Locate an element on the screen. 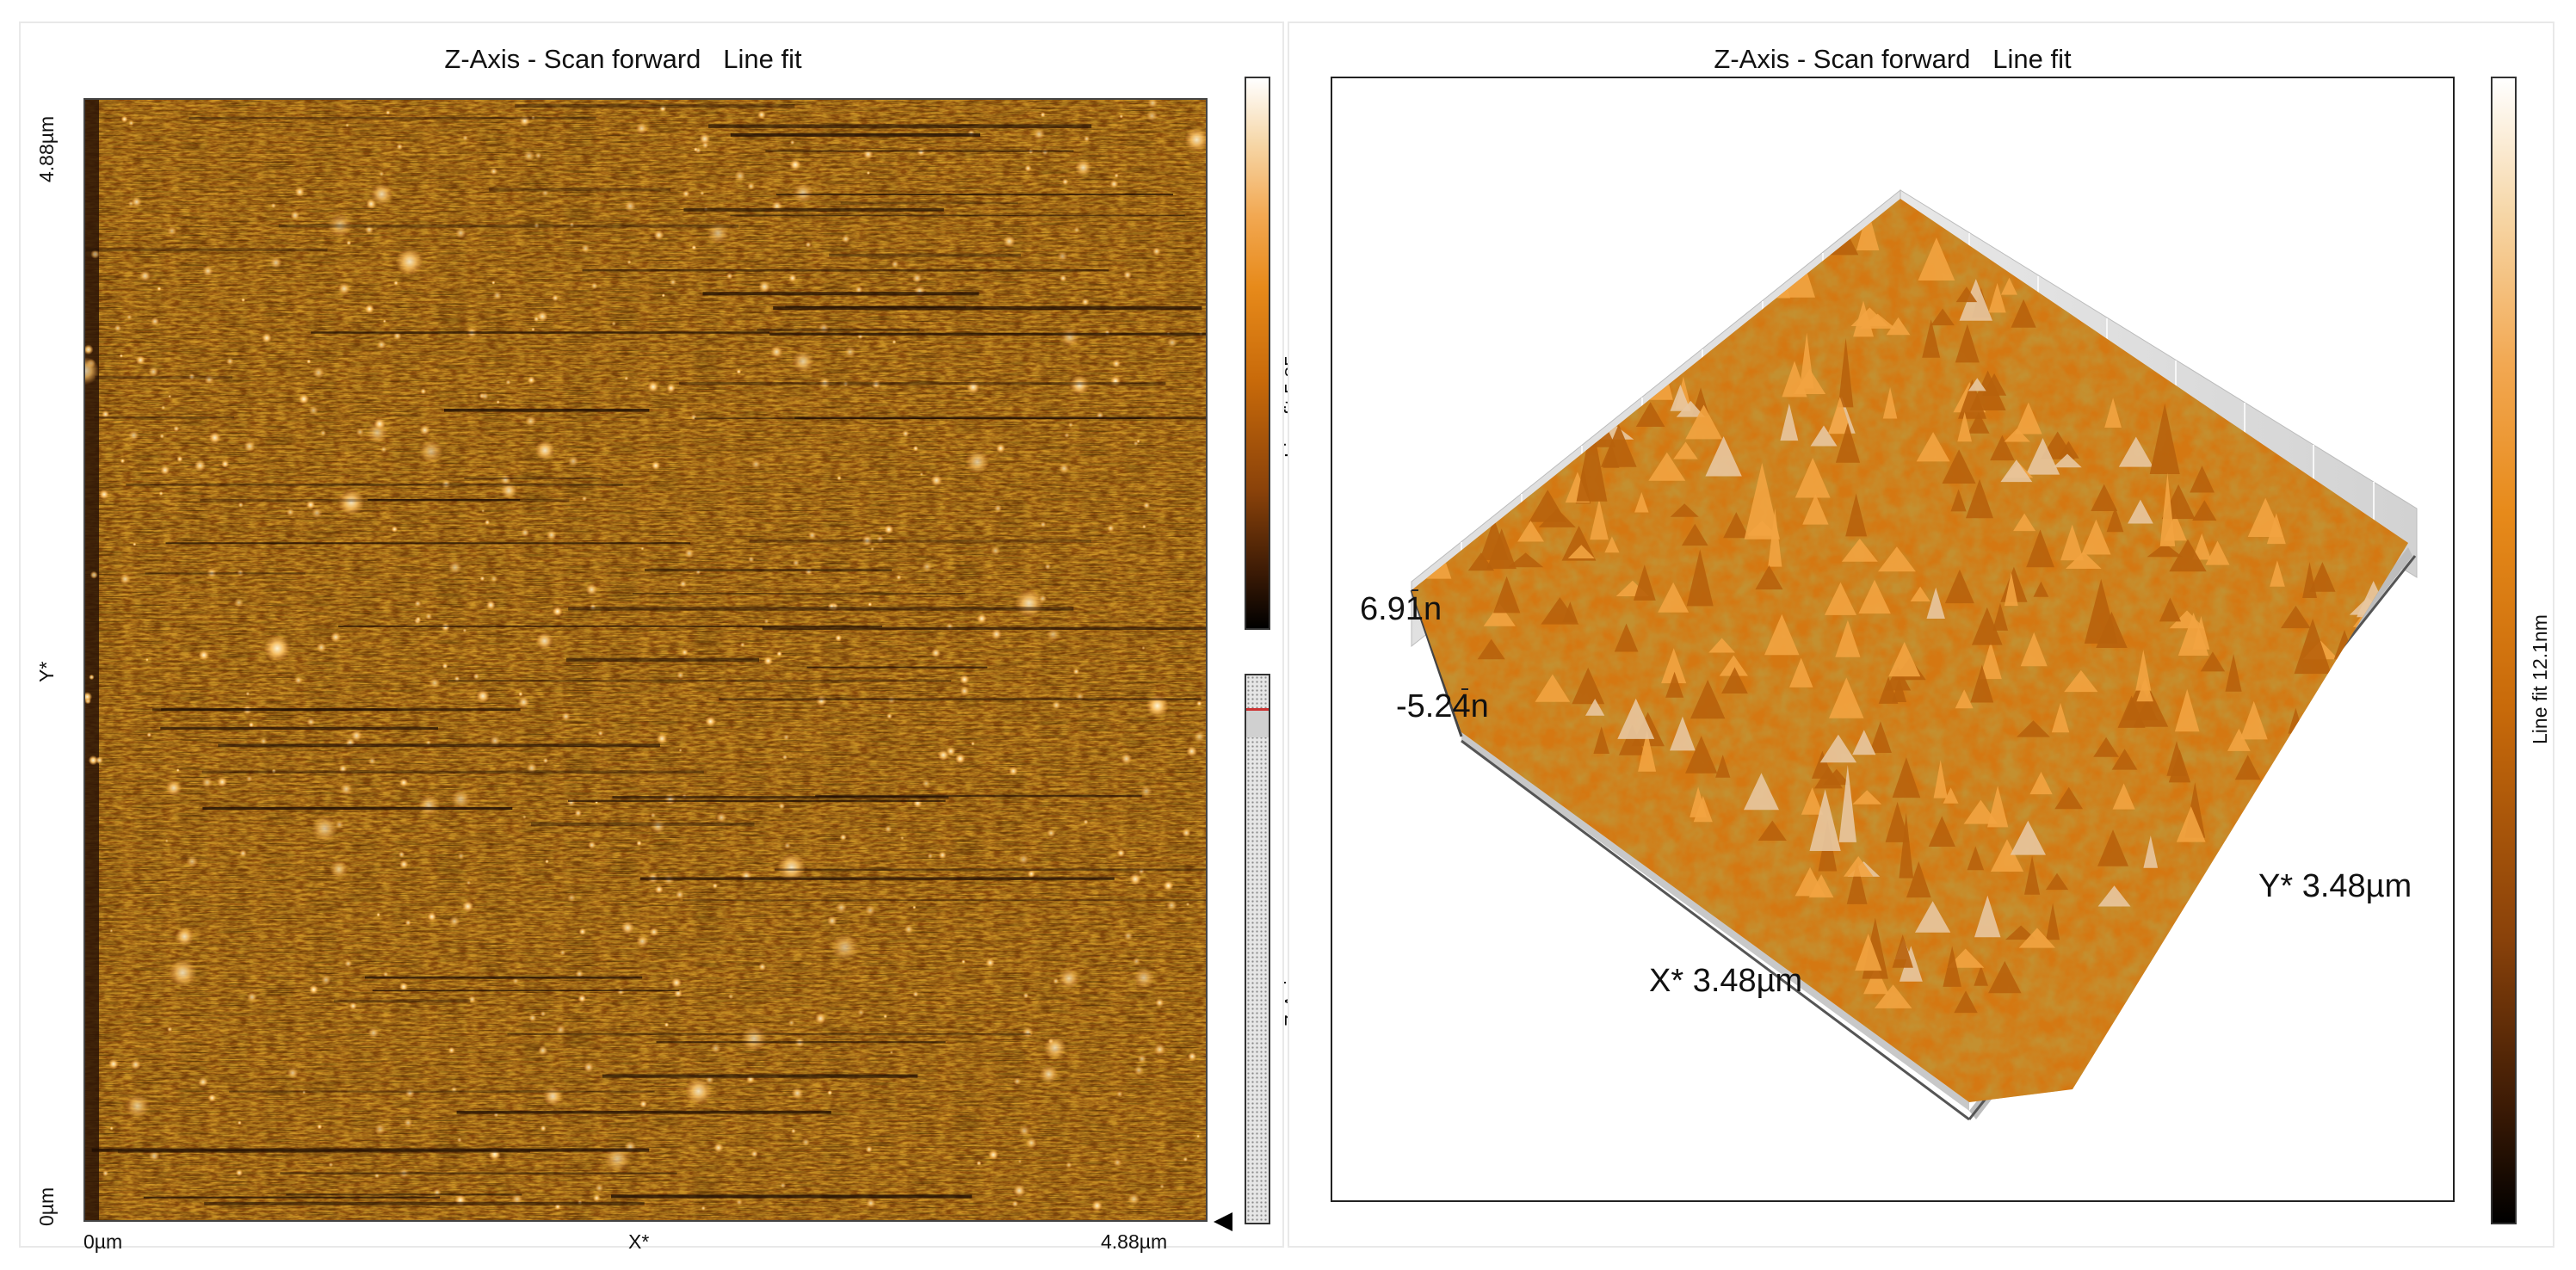 This screenshot has width=2576, height=1270. range-pointer-icon is located at coordinates (1223, 1221).